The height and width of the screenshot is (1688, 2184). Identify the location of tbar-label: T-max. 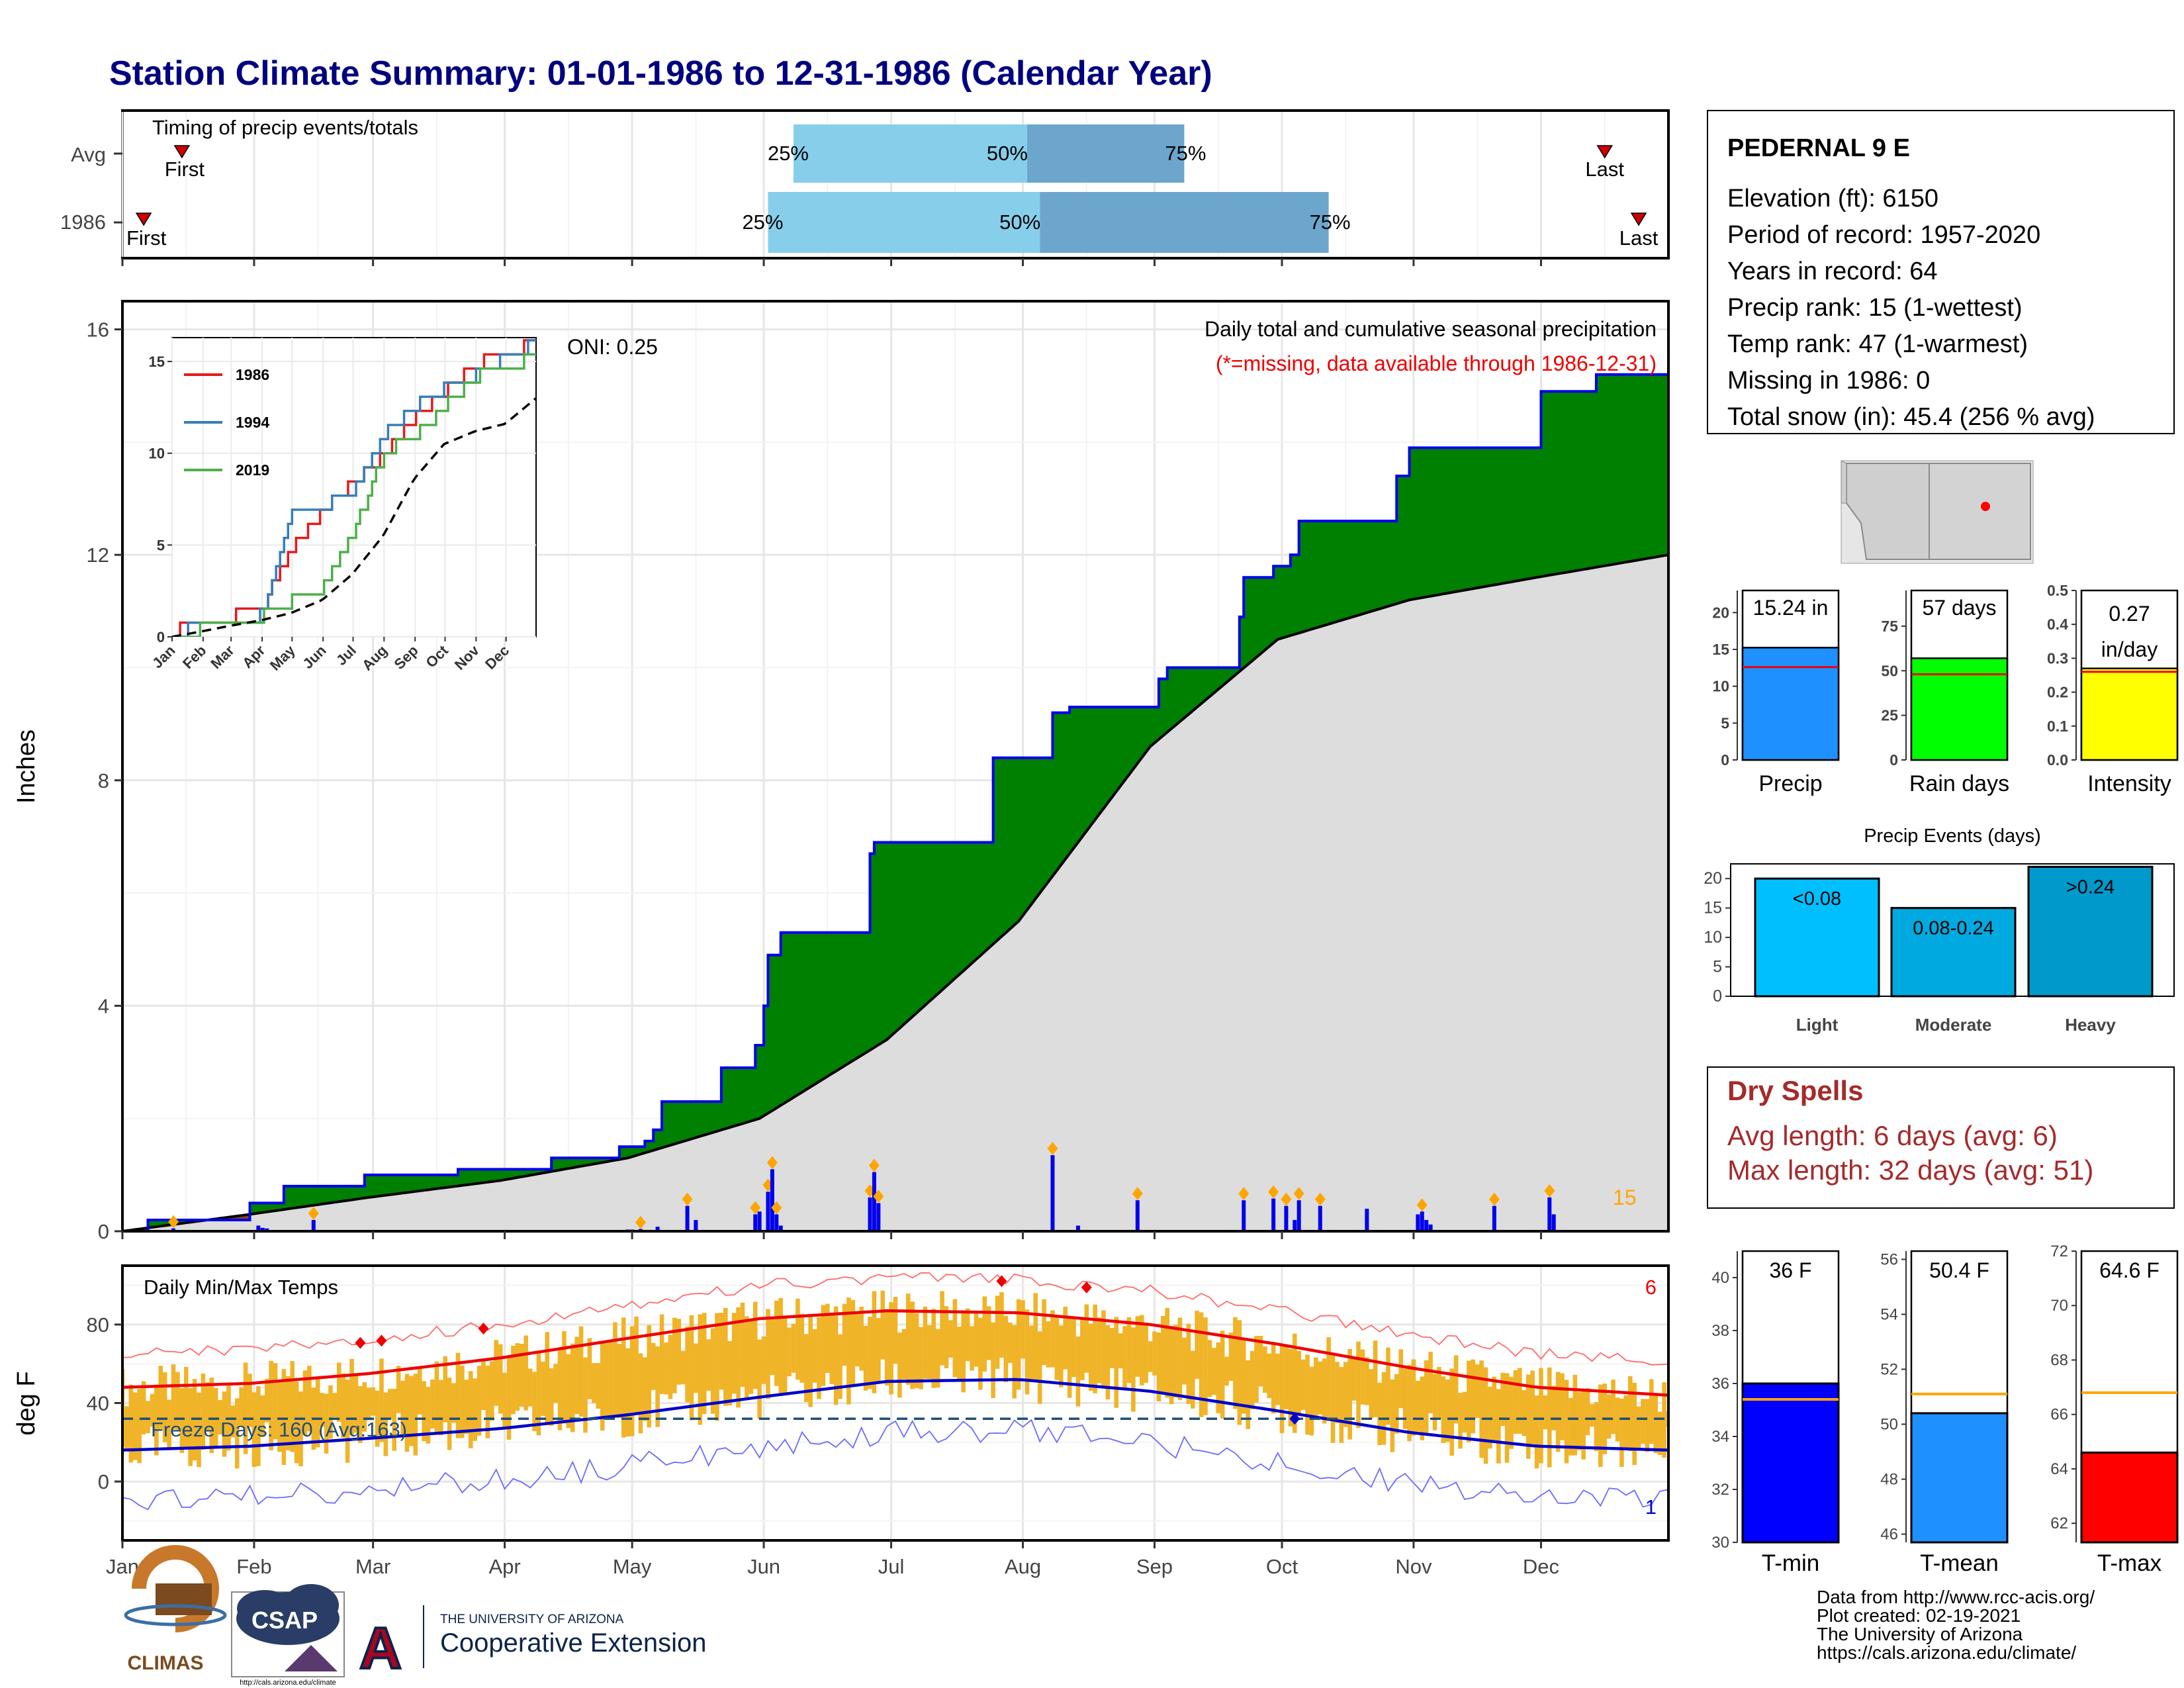
(2129, 1563).